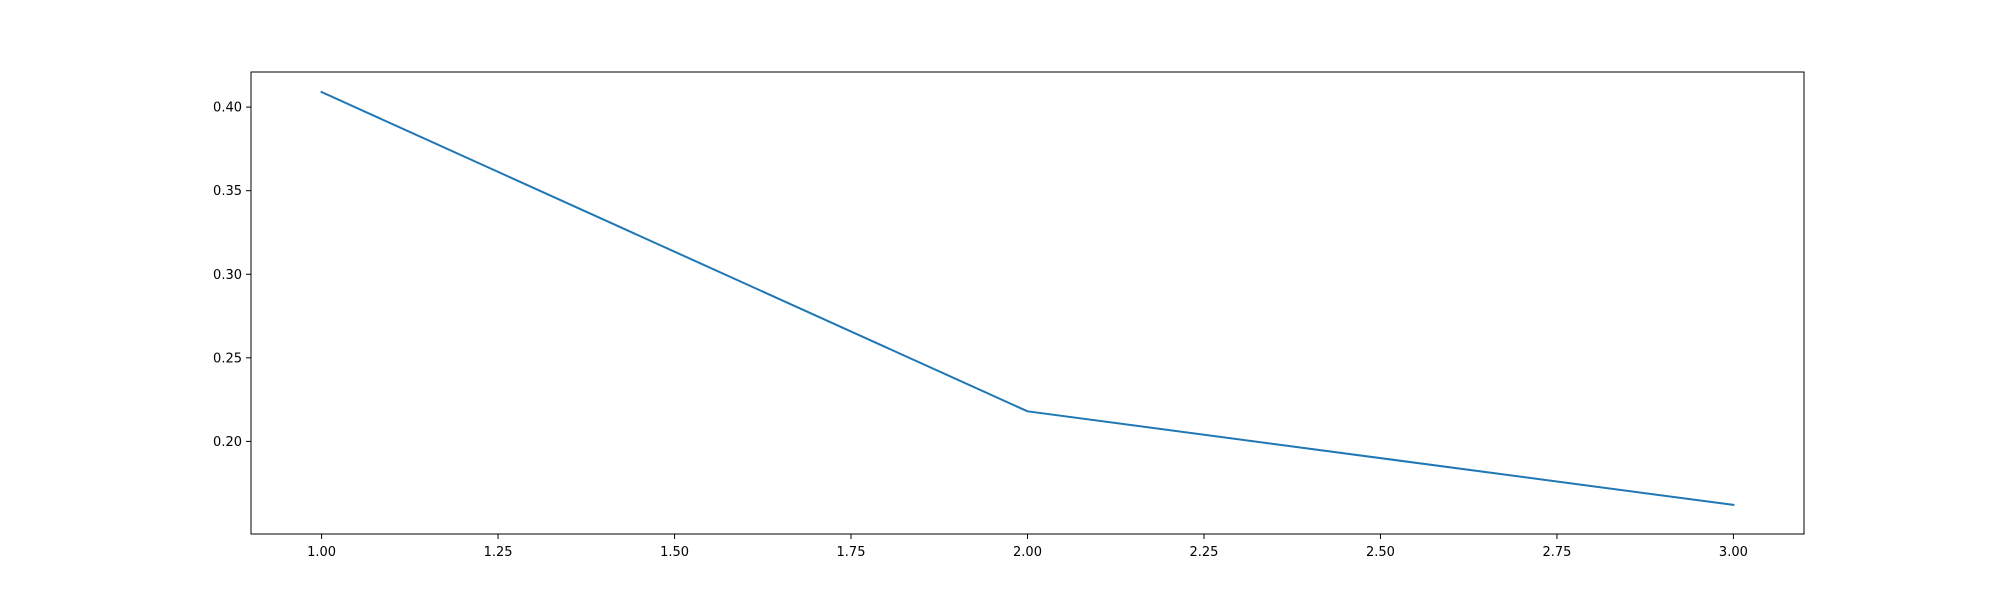 The image size is (2000, 600). What do you see at coordinates (321, 552) in the screenshot?
I see `x-tick-label: 1.00` at bounding box center [321, 552].